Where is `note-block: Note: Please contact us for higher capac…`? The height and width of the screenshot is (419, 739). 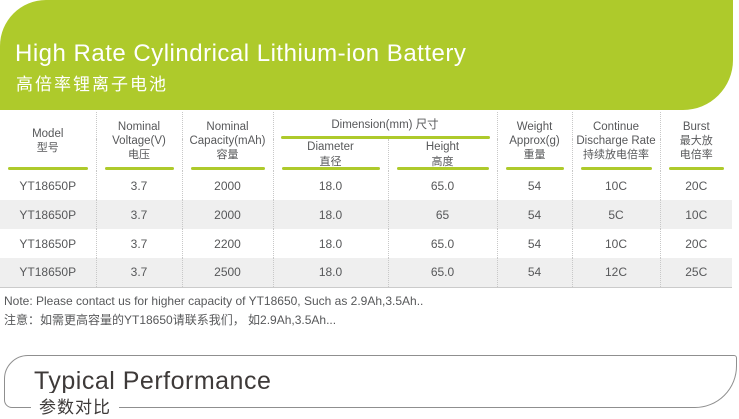 note-block: Note: Please contact us for higher capac… is located at coordinates (213, 311).